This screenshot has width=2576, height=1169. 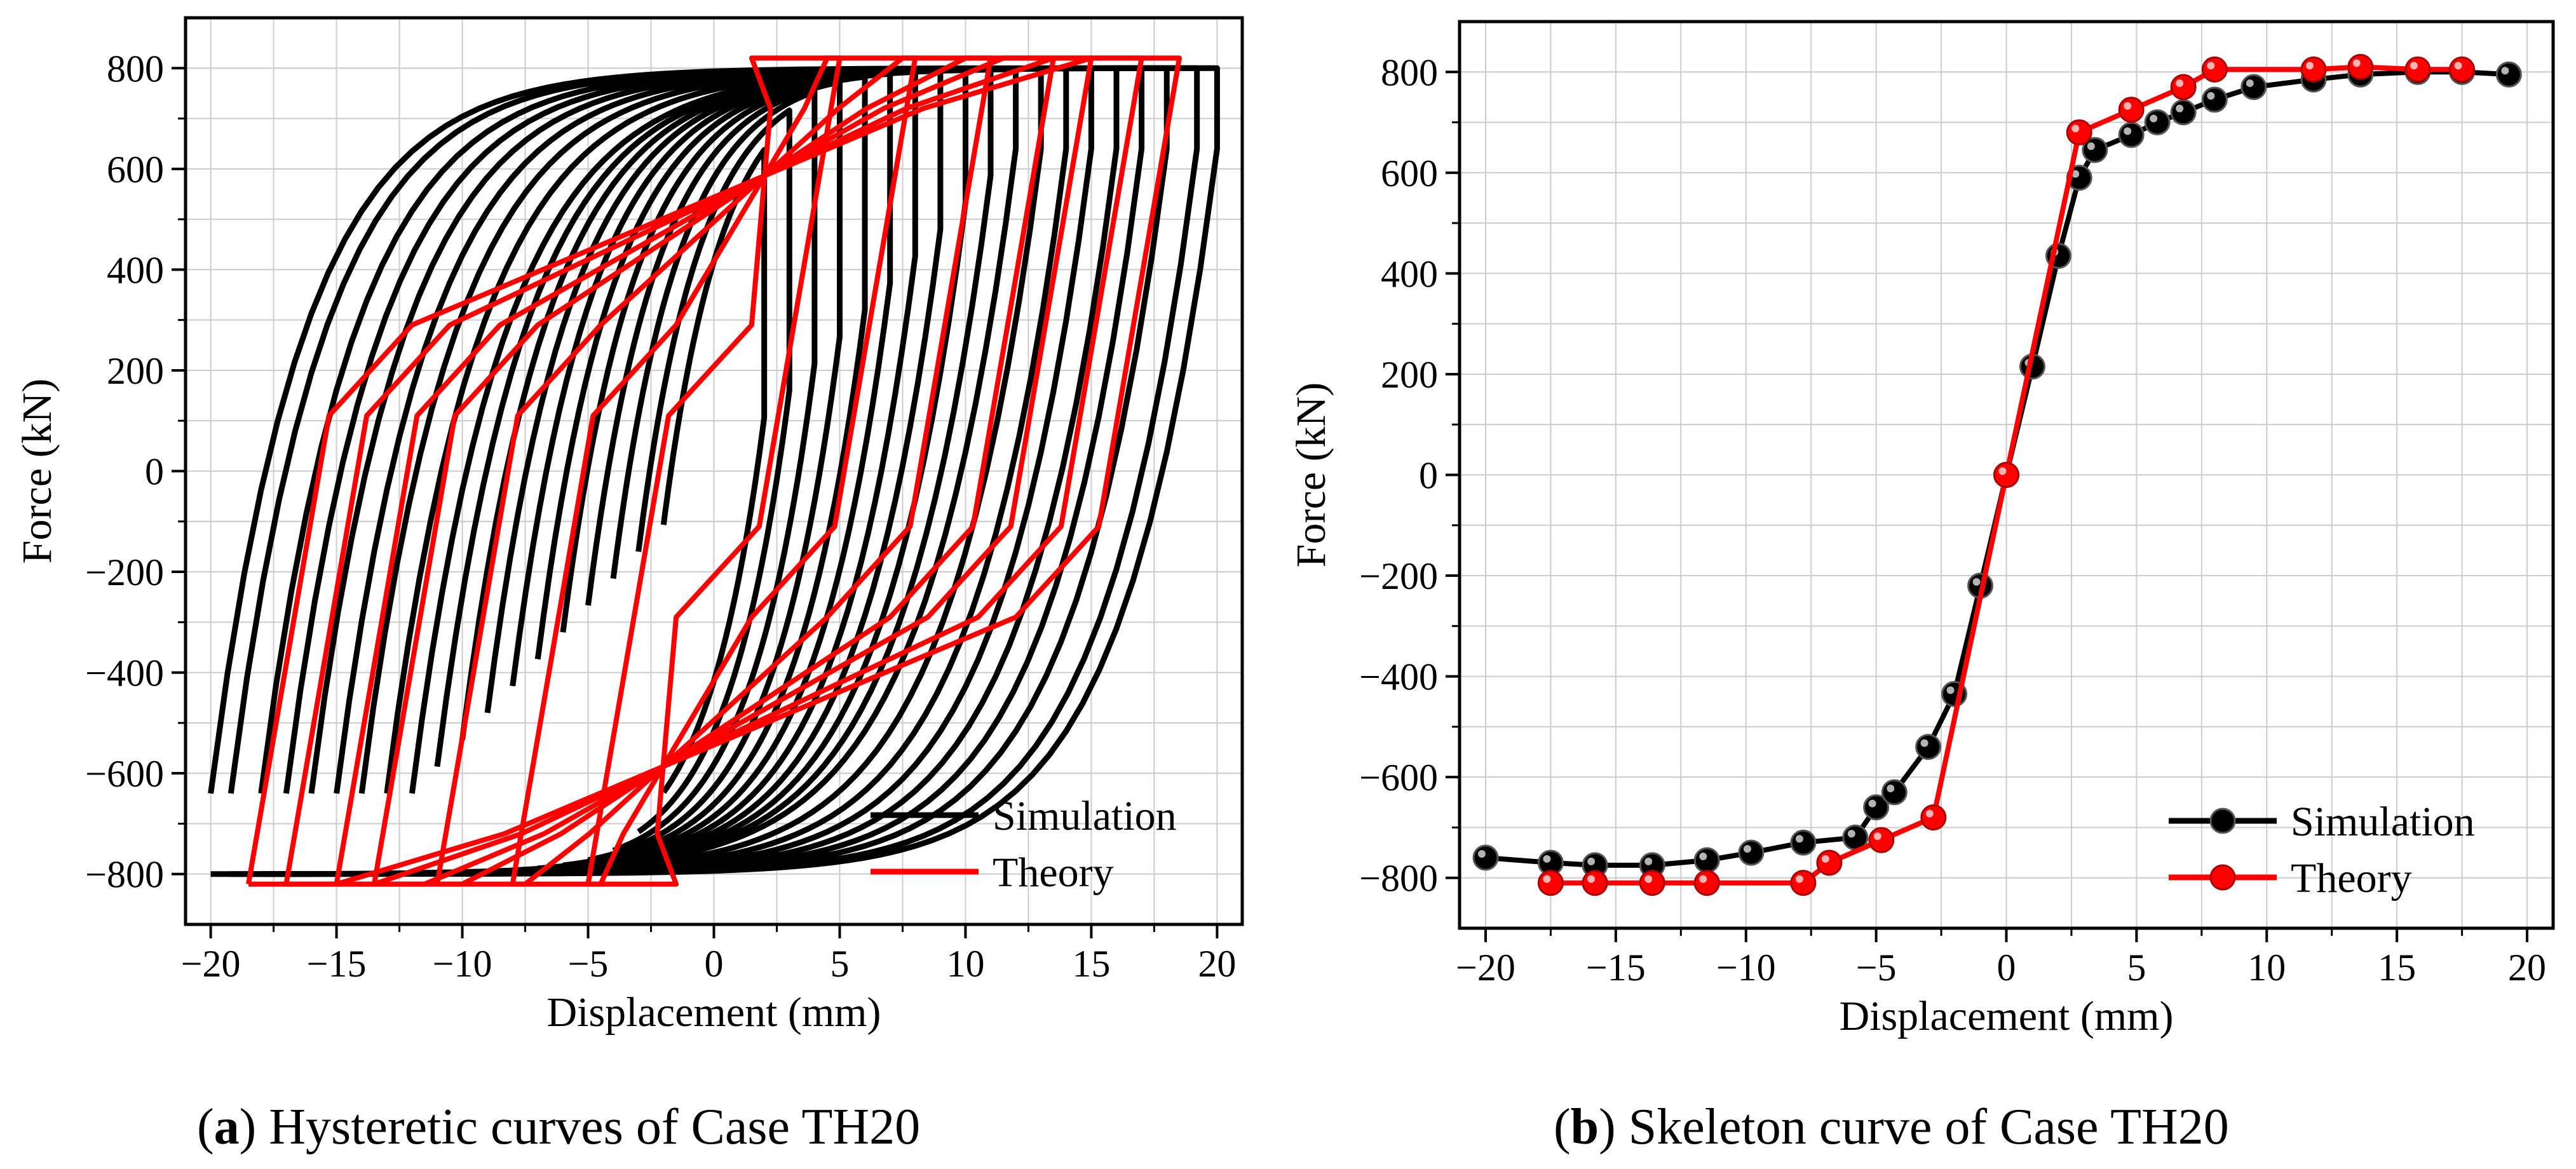 What do you see at coordinates (1914, 1127) in the screenshot?
I see `caption-text: ) Skeleton curve of Case TH20` at bounding box center [1914, 1127].